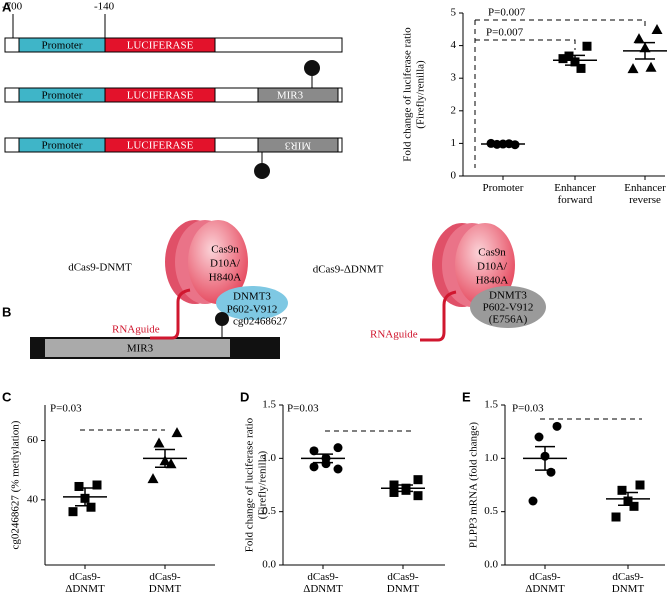 The image size is (669, 596). Describe the element at coordinates (492, 253) in the screenshot. I see `cas9-label: Cas9n` at that location.